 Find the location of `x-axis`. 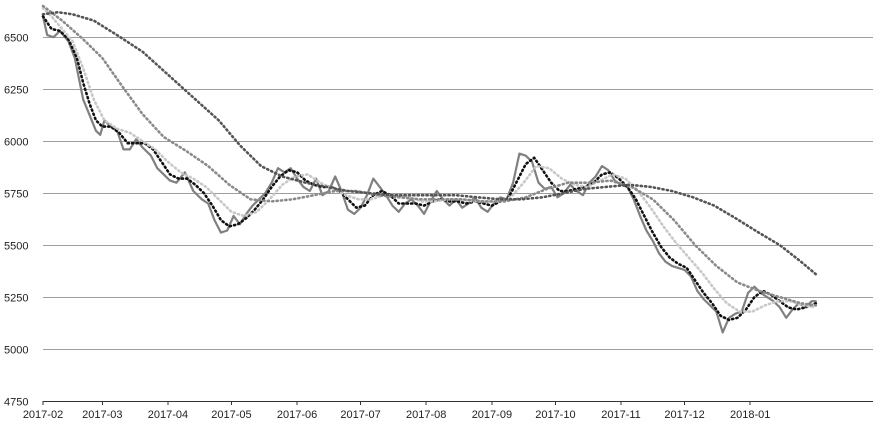

x-axis is located at coordinates (457, 403).